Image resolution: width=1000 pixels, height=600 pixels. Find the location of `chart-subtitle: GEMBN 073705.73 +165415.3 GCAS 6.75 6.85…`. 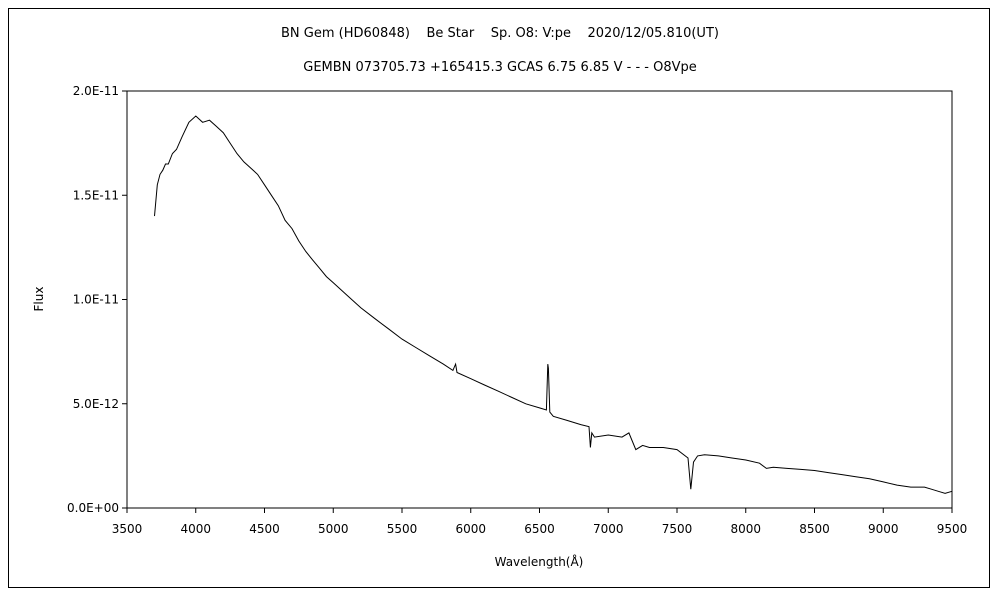

chart-subtitle: GEMBN 073705.73 +165415.3 GCAS 6.75 6.85… is located at coordinates (500, 67).